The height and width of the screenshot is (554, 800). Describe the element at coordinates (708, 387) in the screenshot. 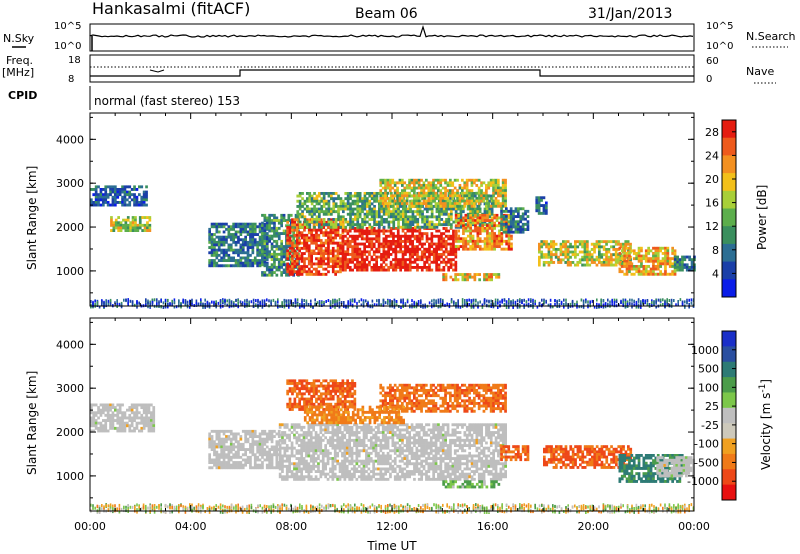

I see `colorbar-tick: 100` at that location.